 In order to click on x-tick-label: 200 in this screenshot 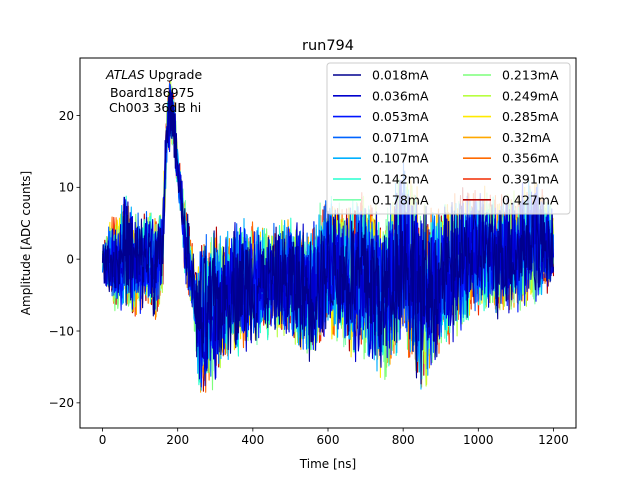, I will do `click(177, 440)`.